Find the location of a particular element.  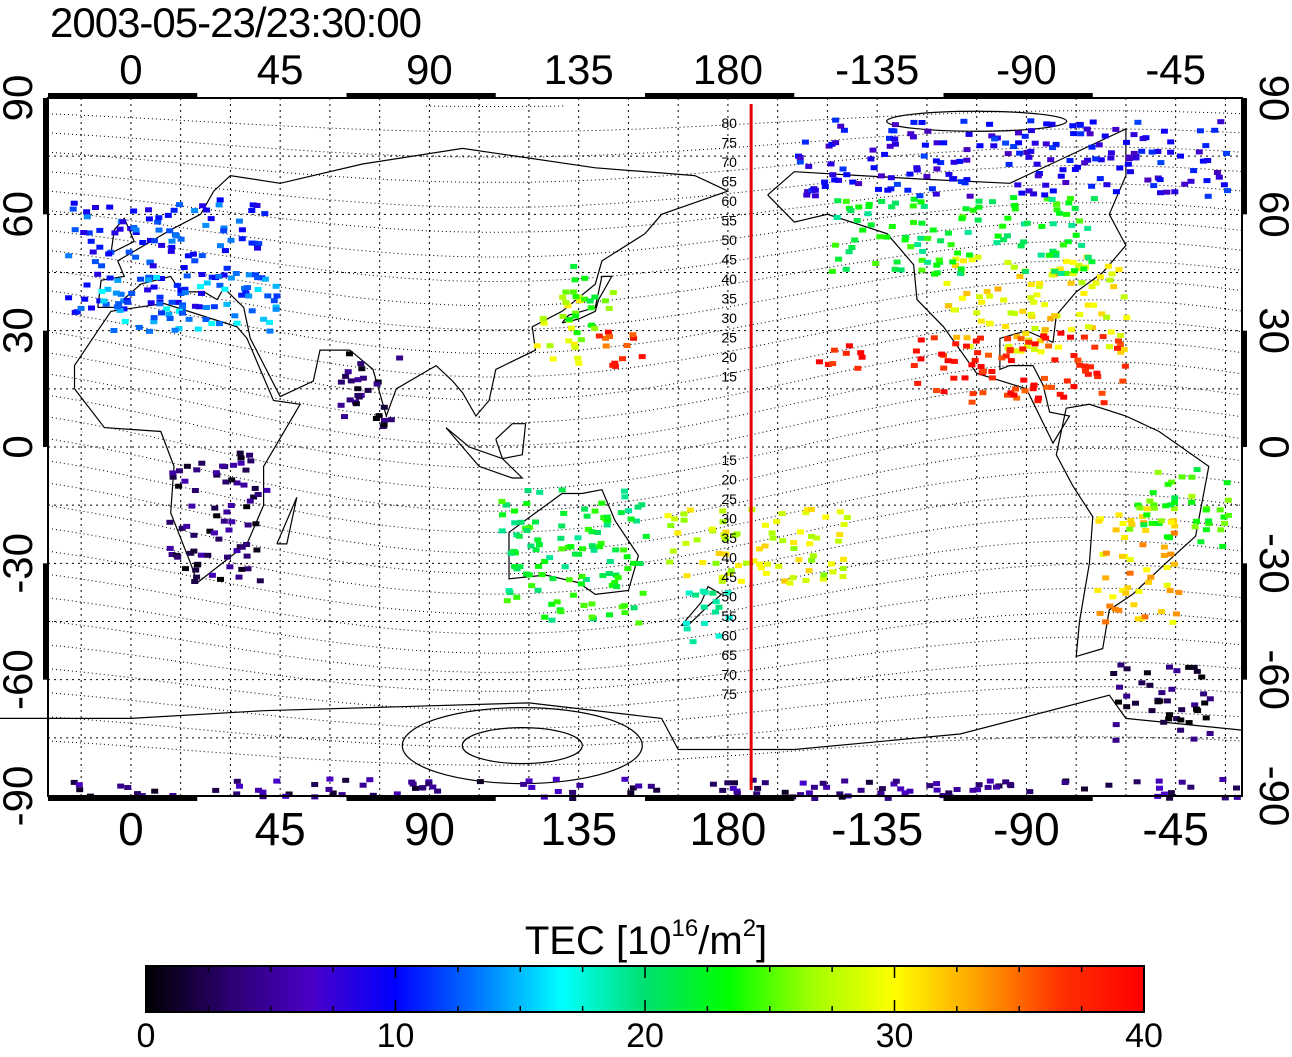

top-lon-tick-label: -90 is located at coordinates (1026, 69).